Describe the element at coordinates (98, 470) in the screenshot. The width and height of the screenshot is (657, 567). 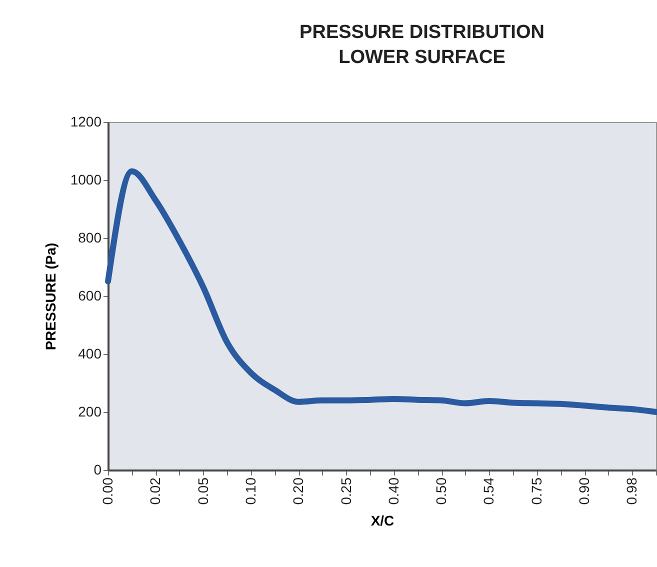
I see `y-tick-label: 0` at that location.